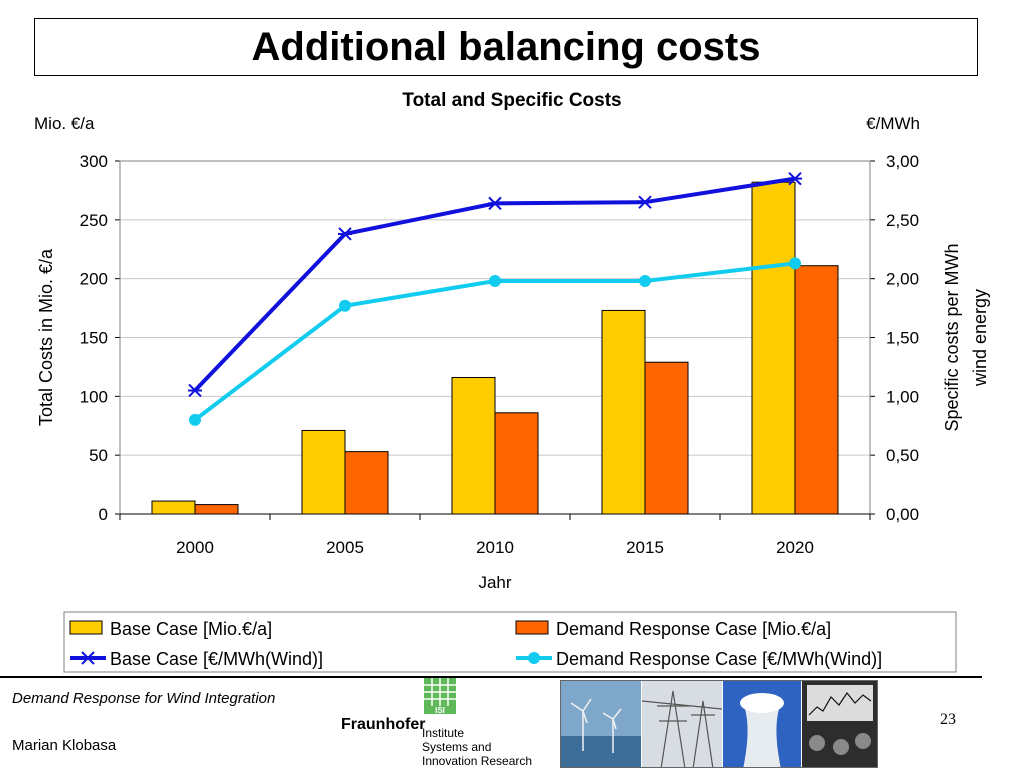 The width and height of the screenshot is (1024, 768). What do you see at coordinates (948, 719) in the screenshot?
I see `page-number: 23` at bounding box center [948, 719].